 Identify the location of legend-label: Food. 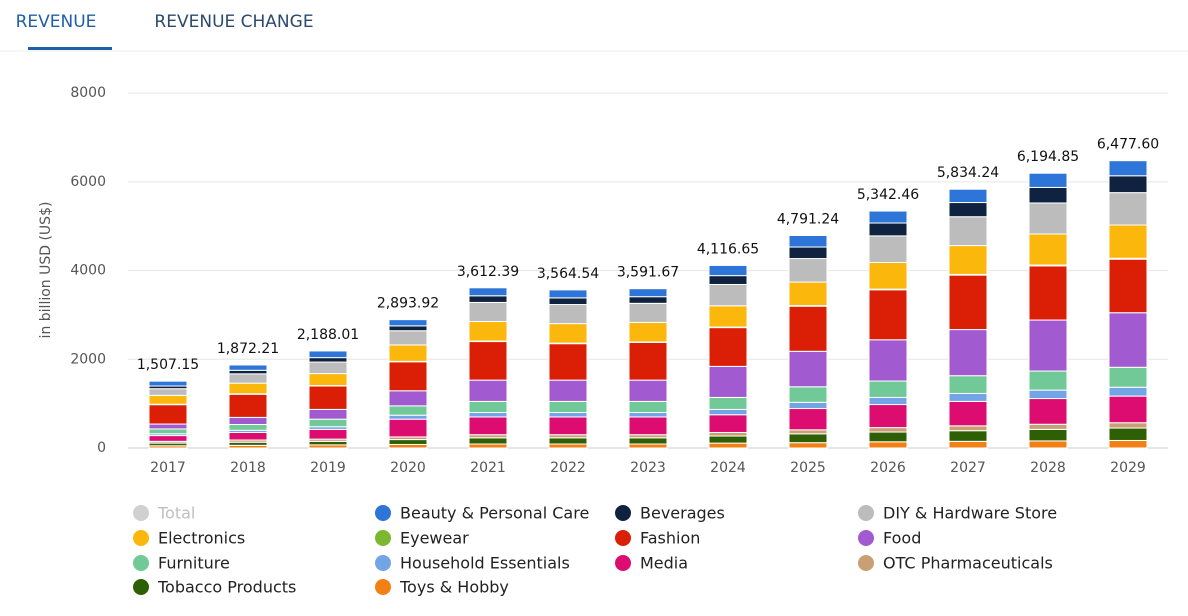
(902, 538).